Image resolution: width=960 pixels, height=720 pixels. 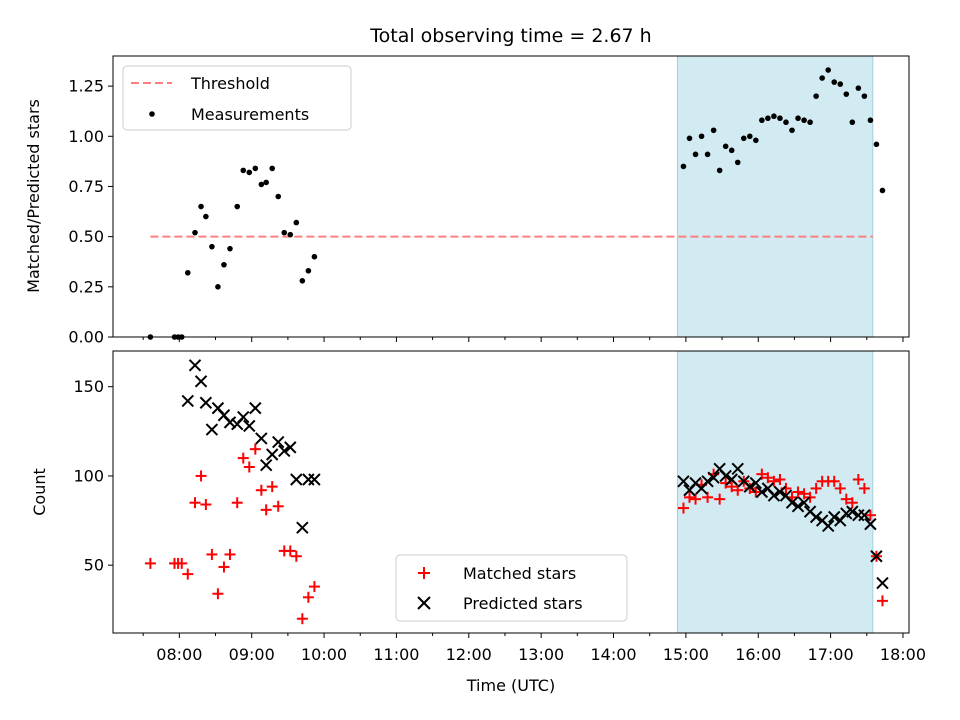 What do you see at coordinates (86, 136) in the screenshot?
I see `y-tick-label: 1.00` at bounding box center [86, 136].